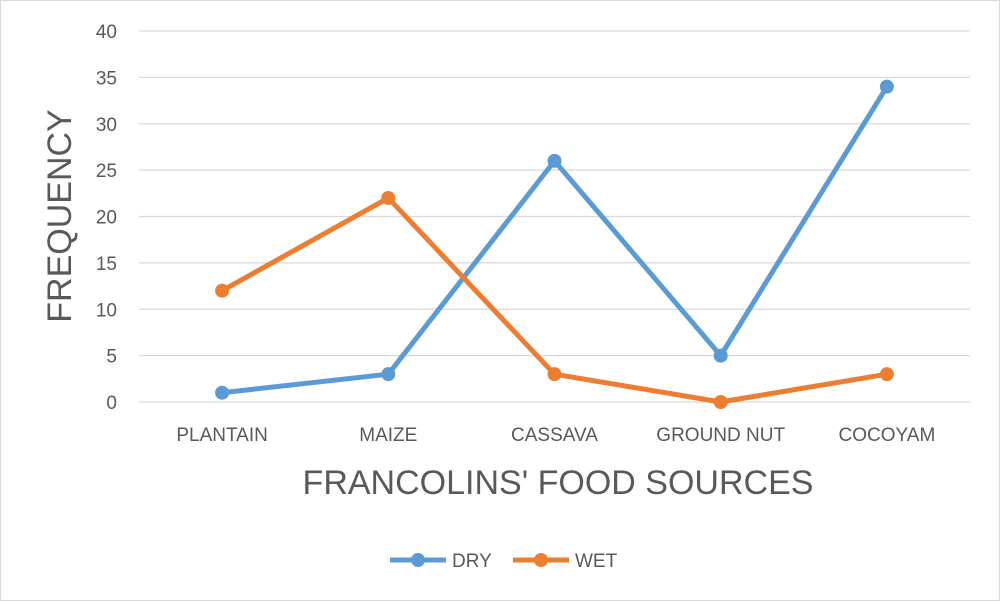 This screenshot has width=1000, height=605. I want to click on legend: DRY WET, so click(504, 561).